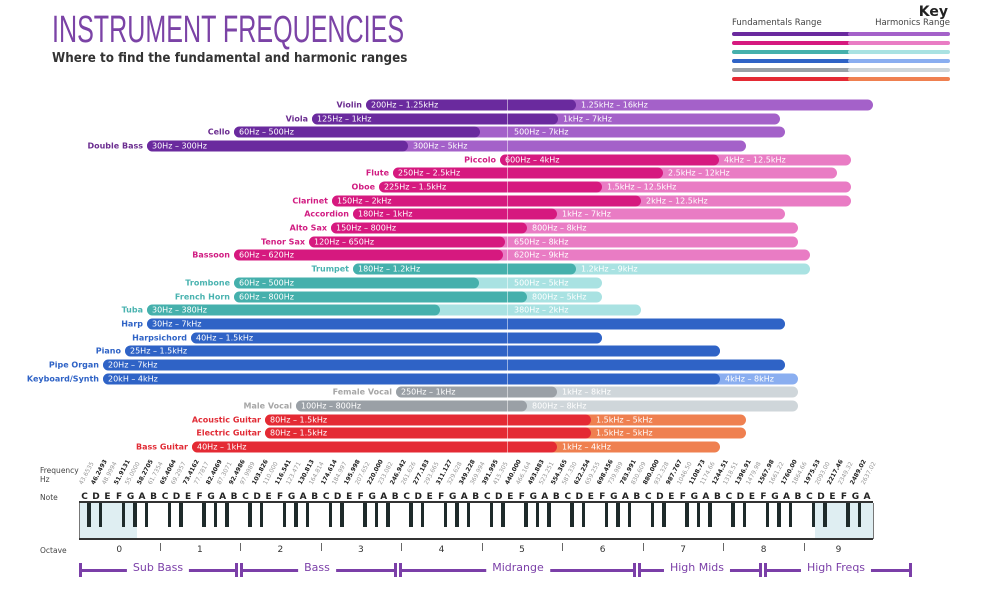 Image resolution: width=1000 pixels, height=600 pixels. I want to click on instrument-label: Acoustic Guitar, so click(226, 420).